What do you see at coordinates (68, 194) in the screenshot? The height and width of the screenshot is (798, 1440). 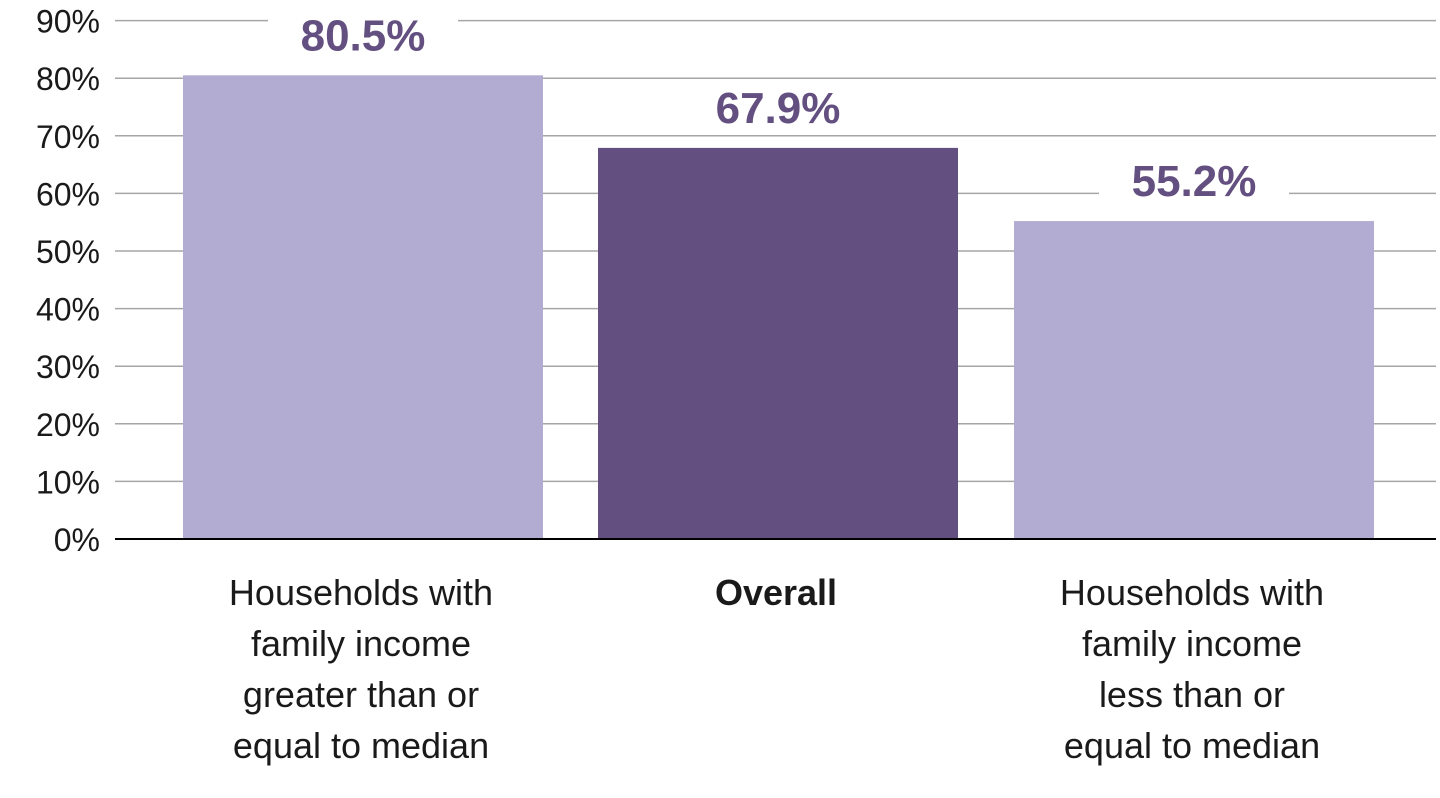 I see `y-tick-label: 60%` at bounding box center [68, 194].